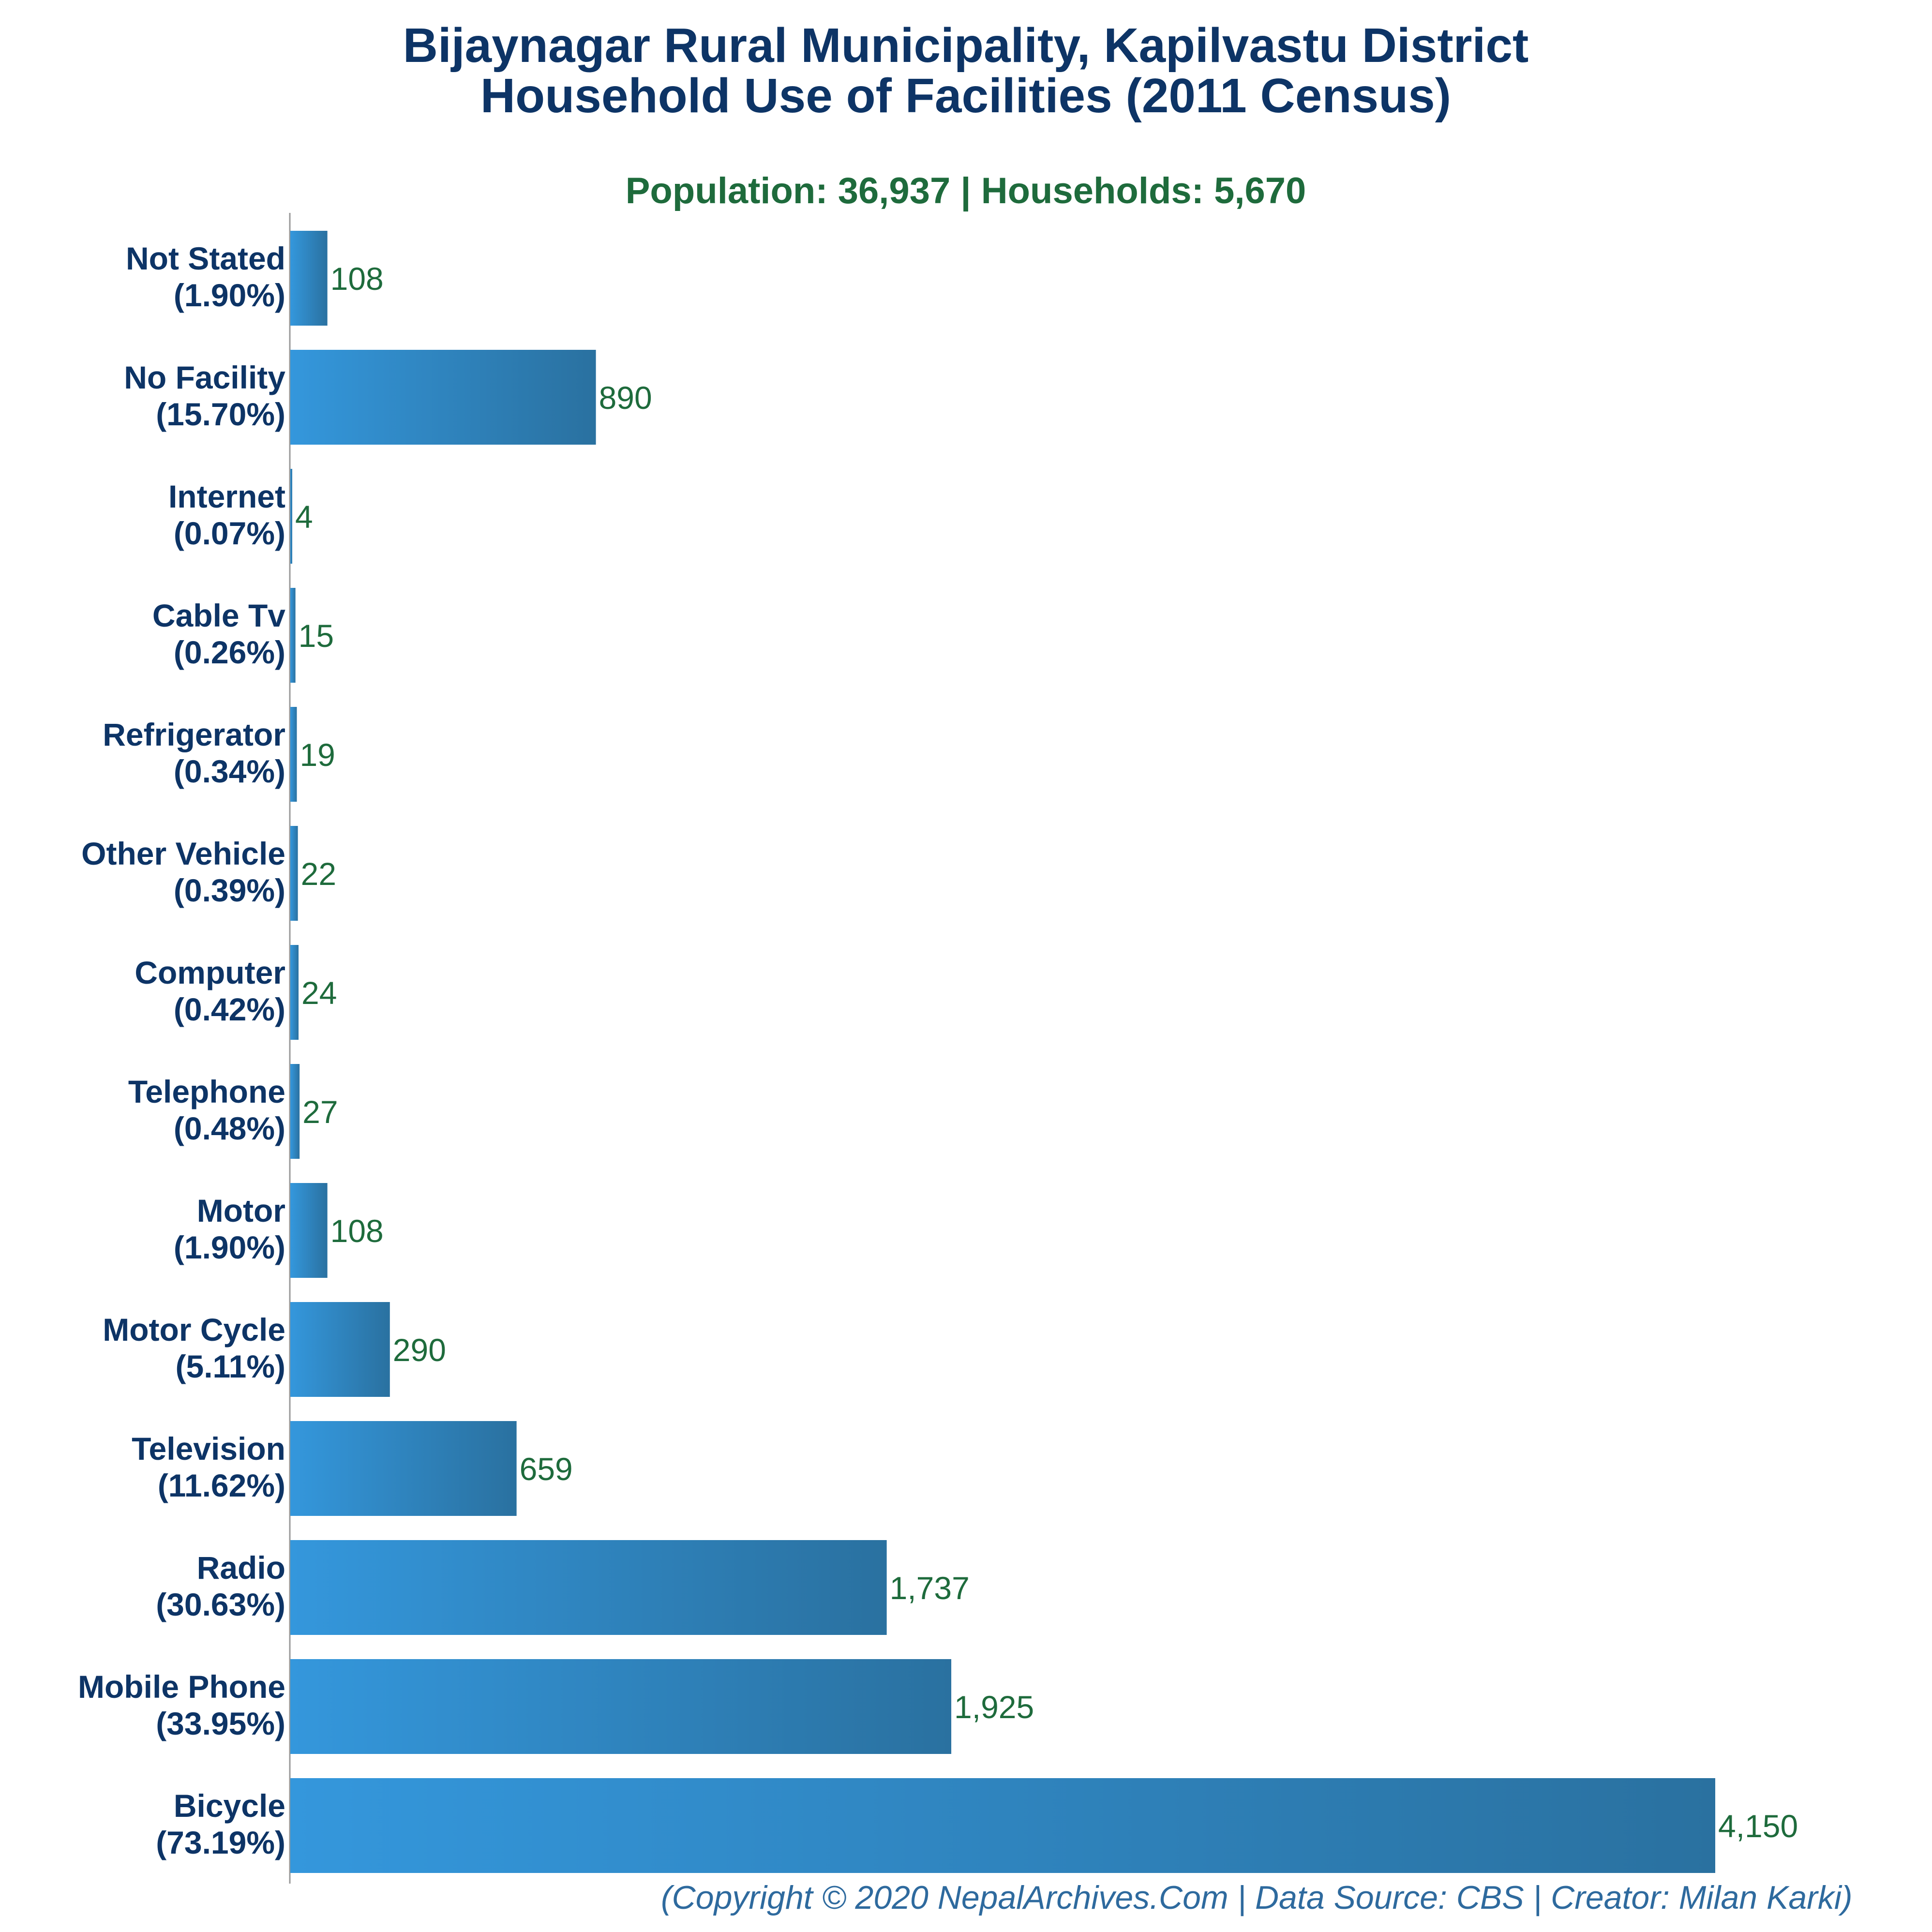  Describe the element at coordinates (320, 1112) in the screenshot. I see `value-label: 27` at that location.